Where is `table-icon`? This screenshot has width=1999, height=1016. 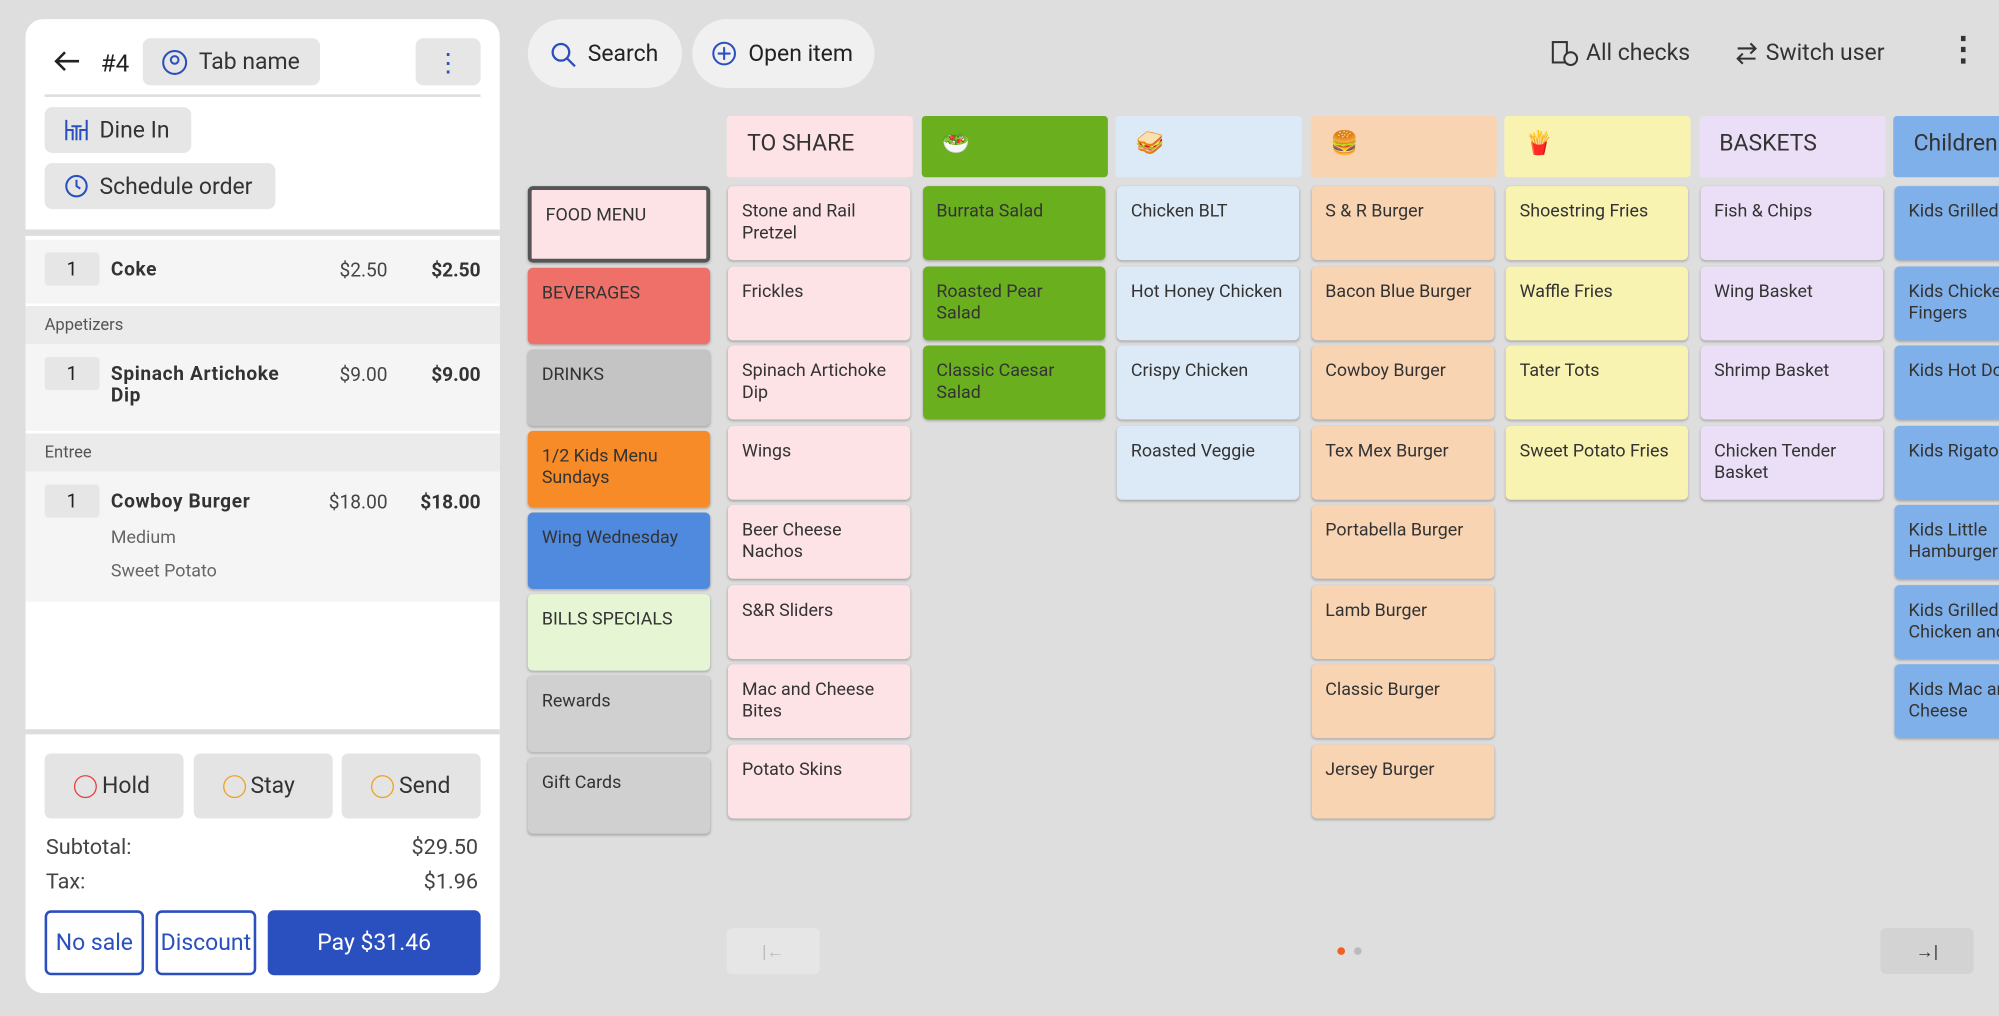
table-icon is located at coordinates (76, 130).